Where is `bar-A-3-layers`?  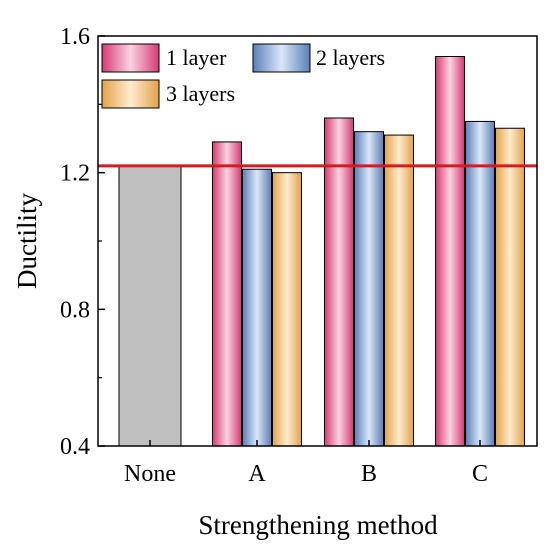
bar-A-3-layers is located at coordinates (287, 309).